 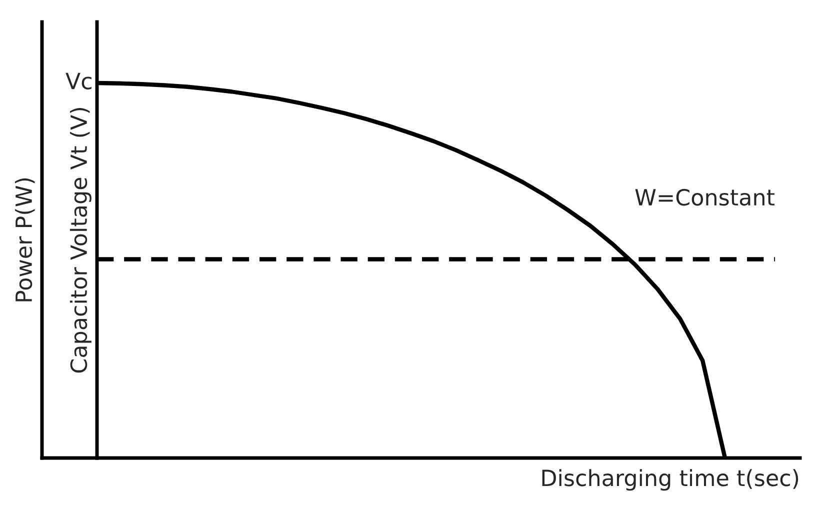 What do you see at coordinates (670, 480) in the screenshot?
I see `x-axis-title: Discharging time t(sec)` at bounding box center [670, 480].